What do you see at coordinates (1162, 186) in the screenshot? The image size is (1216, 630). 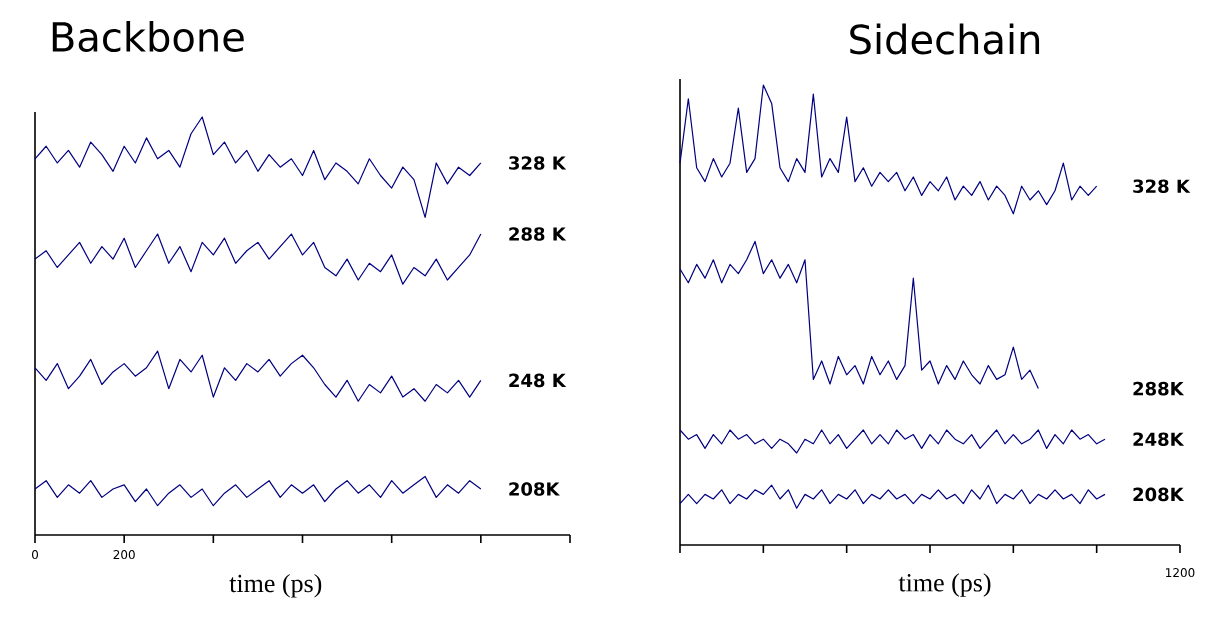 I see `text: 328 K` at bounding box center [1162, 186].